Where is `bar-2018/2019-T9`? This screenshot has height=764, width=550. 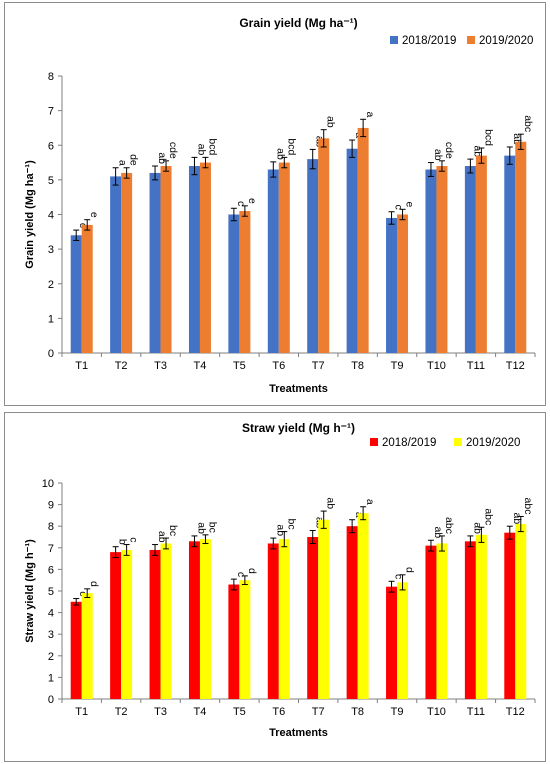 bar-2018/2019-T9 is located at coordinates (392, 285).